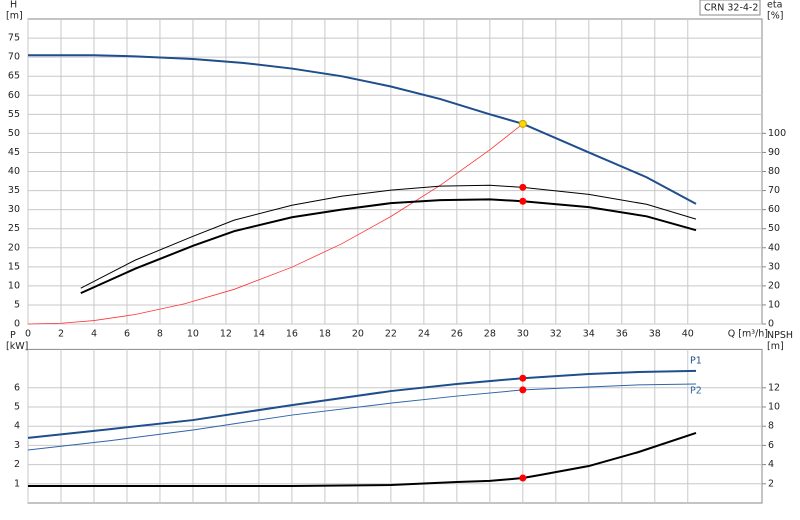 This screenshot has height=520, width=800. Describe the element at coordinates (774, 190) in the screenshot. I see `y2-tick-label: 70` at that location.